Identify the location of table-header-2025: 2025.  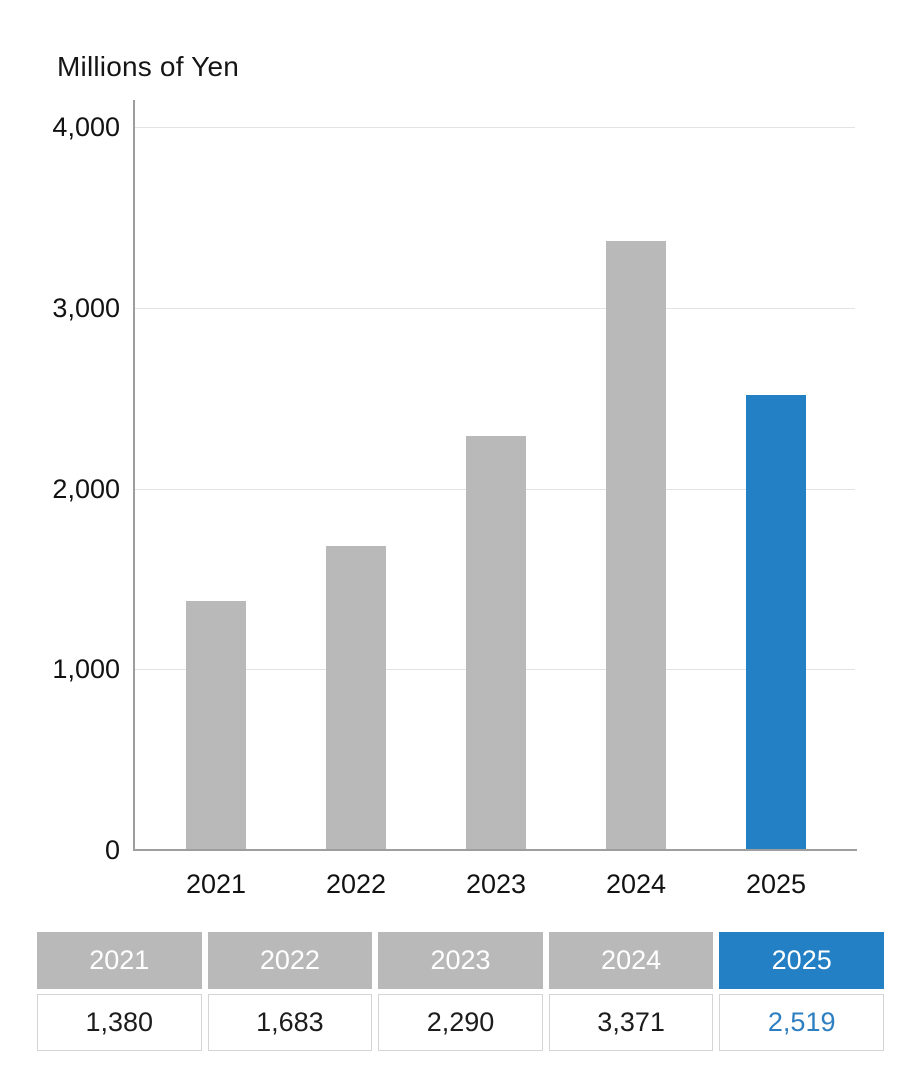
(801, 960).